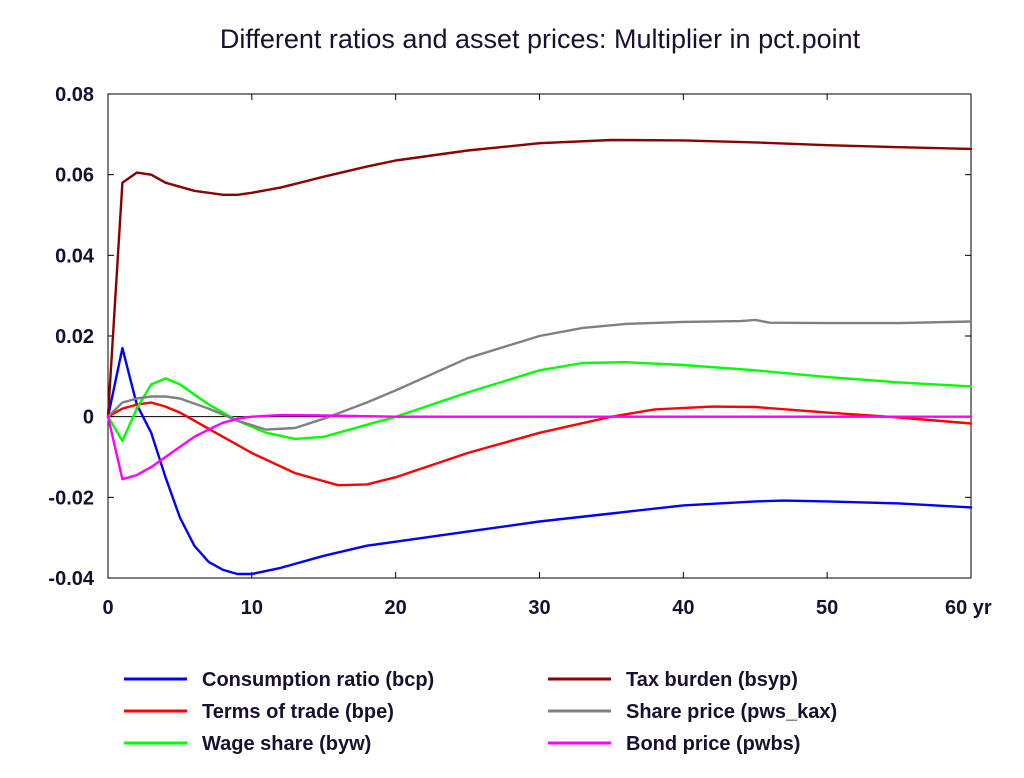  I want to click on x-tick-label: 10, so click(252, 608).